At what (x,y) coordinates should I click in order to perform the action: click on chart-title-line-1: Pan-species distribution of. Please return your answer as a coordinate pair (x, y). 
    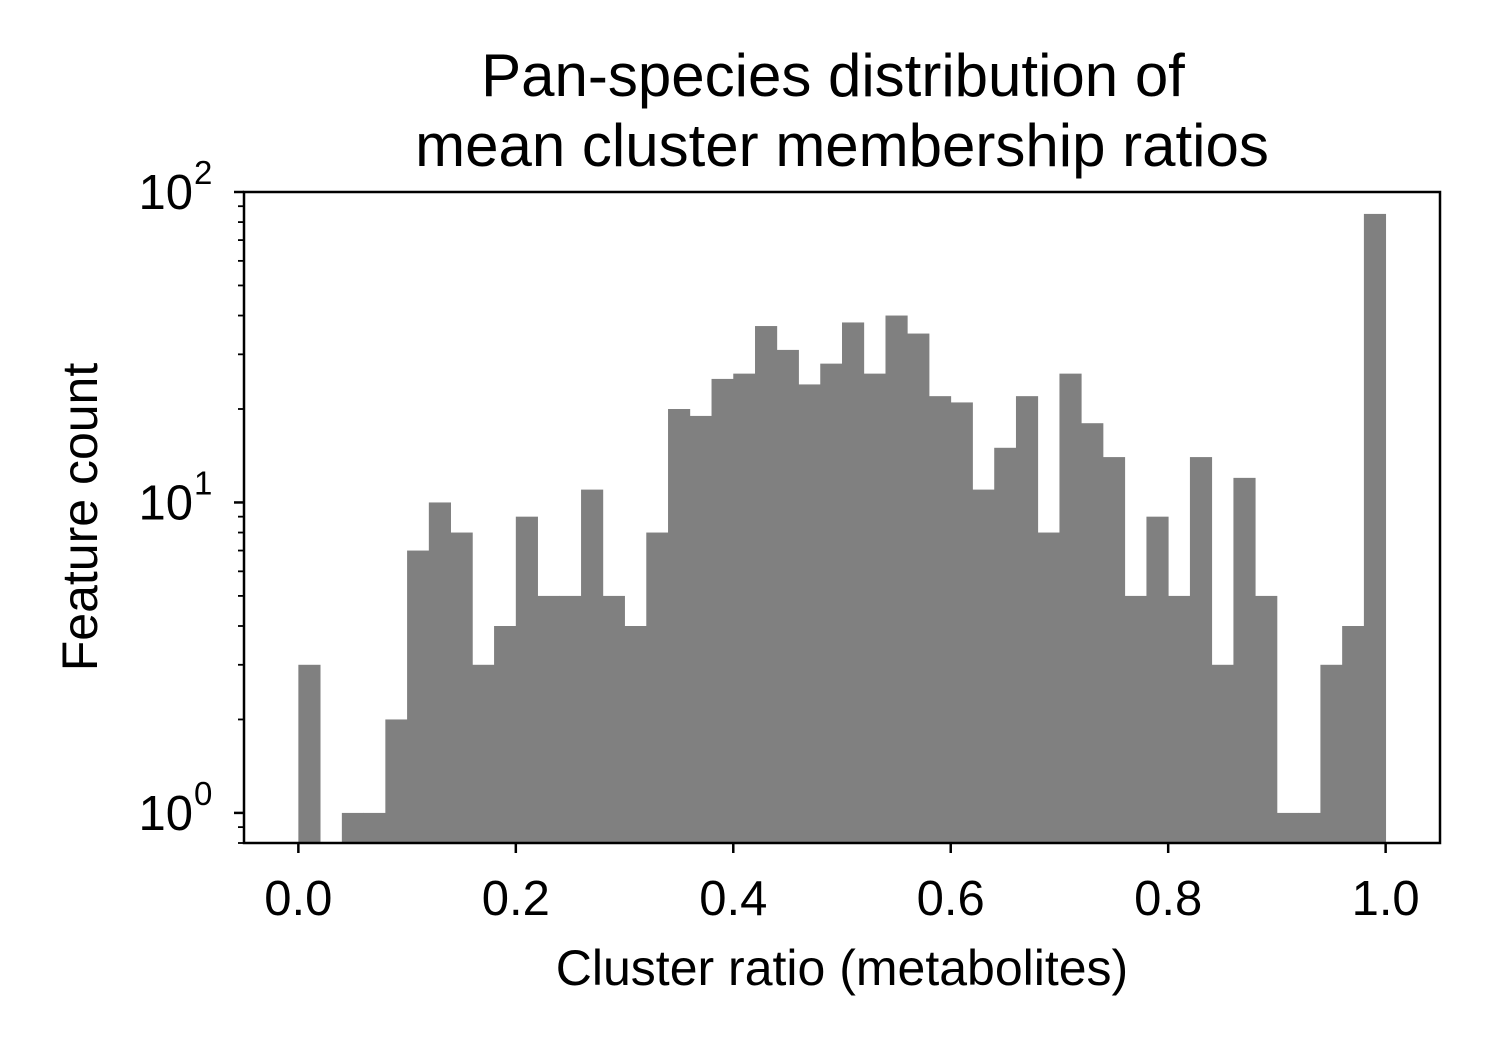
    Looking at the image, I should click on (833, 75).